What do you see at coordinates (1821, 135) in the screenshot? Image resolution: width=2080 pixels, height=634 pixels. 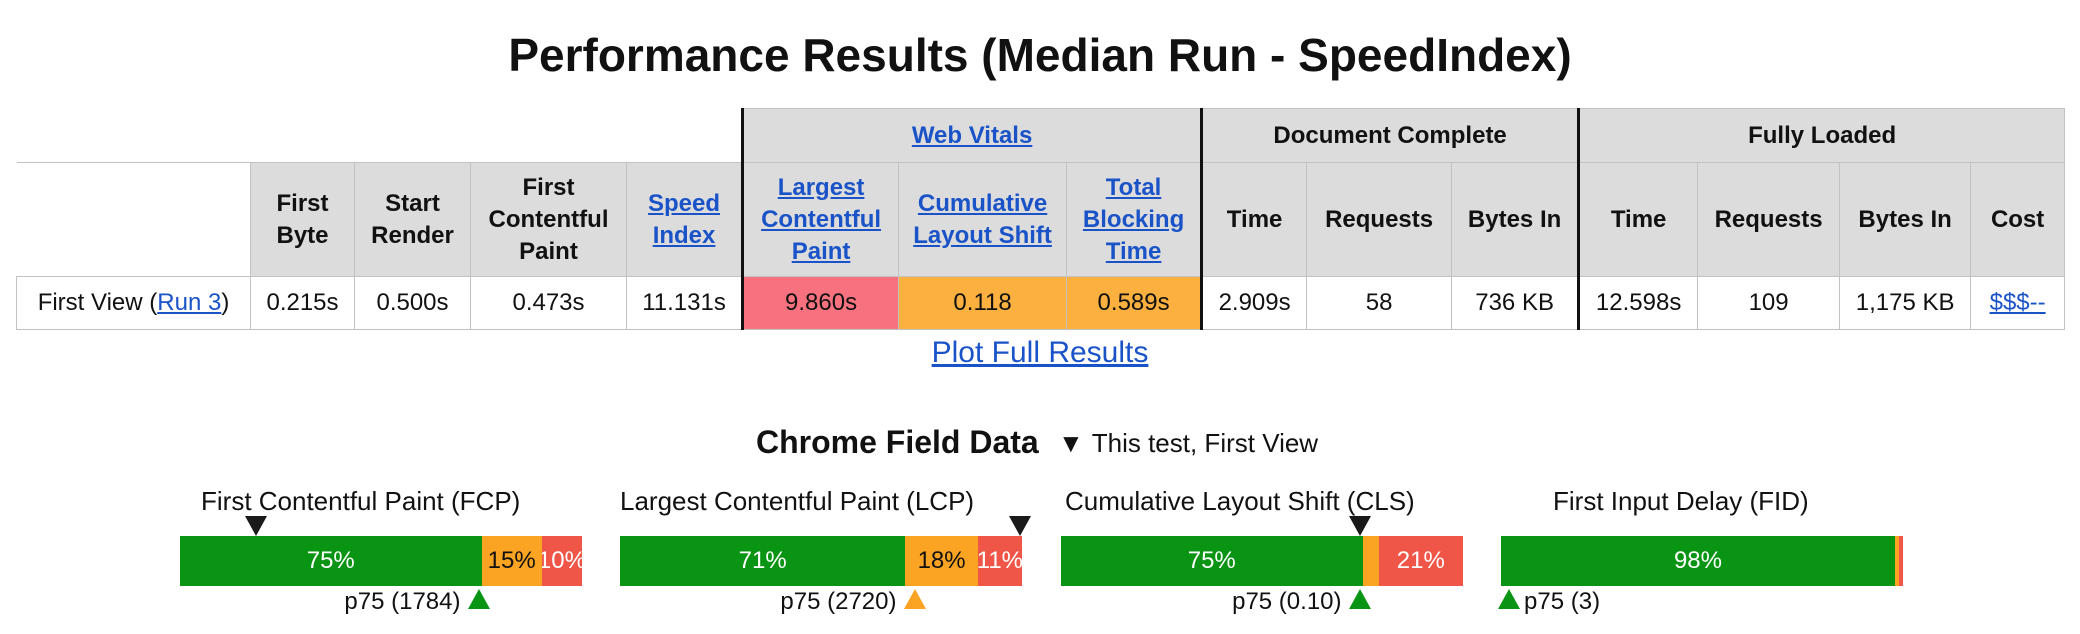 I see `group-fully-loaded: Fully Loaded` at bounding box center [1821, 135].